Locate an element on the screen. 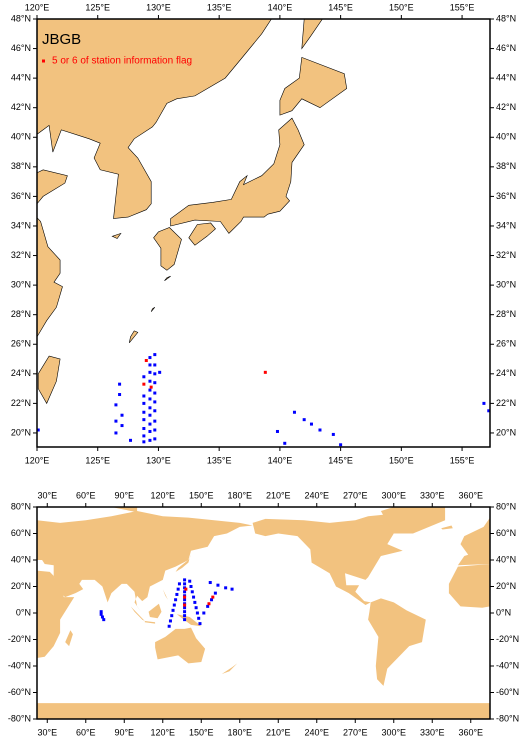  x-tick-label: 90°E is located at coordinates (124, 732).